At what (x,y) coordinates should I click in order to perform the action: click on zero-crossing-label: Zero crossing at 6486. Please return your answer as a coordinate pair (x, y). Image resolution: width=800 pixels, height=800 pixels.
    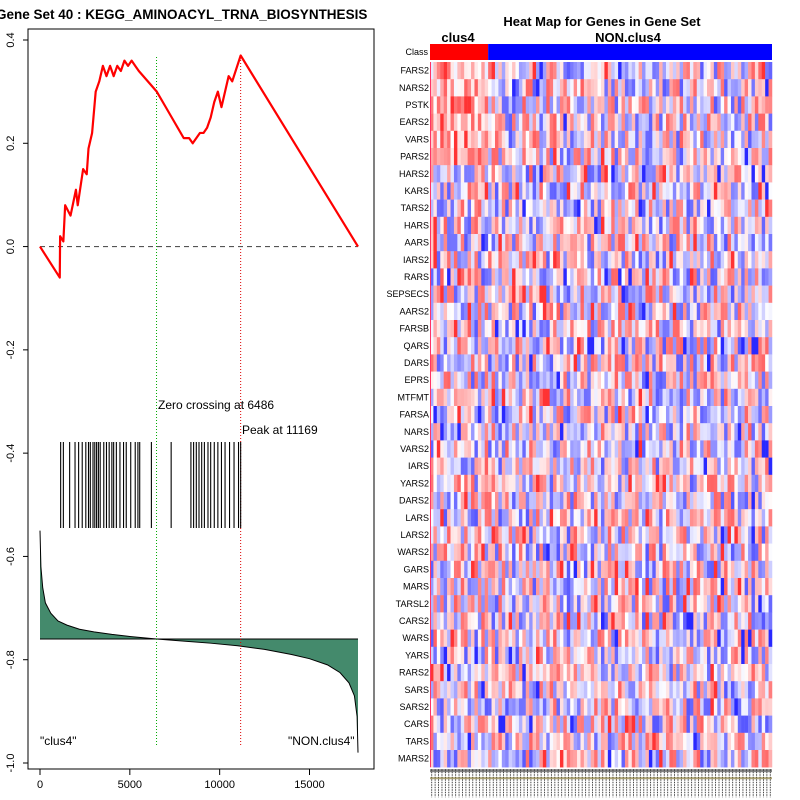
    Looking at the image, I should click on (216, 405).